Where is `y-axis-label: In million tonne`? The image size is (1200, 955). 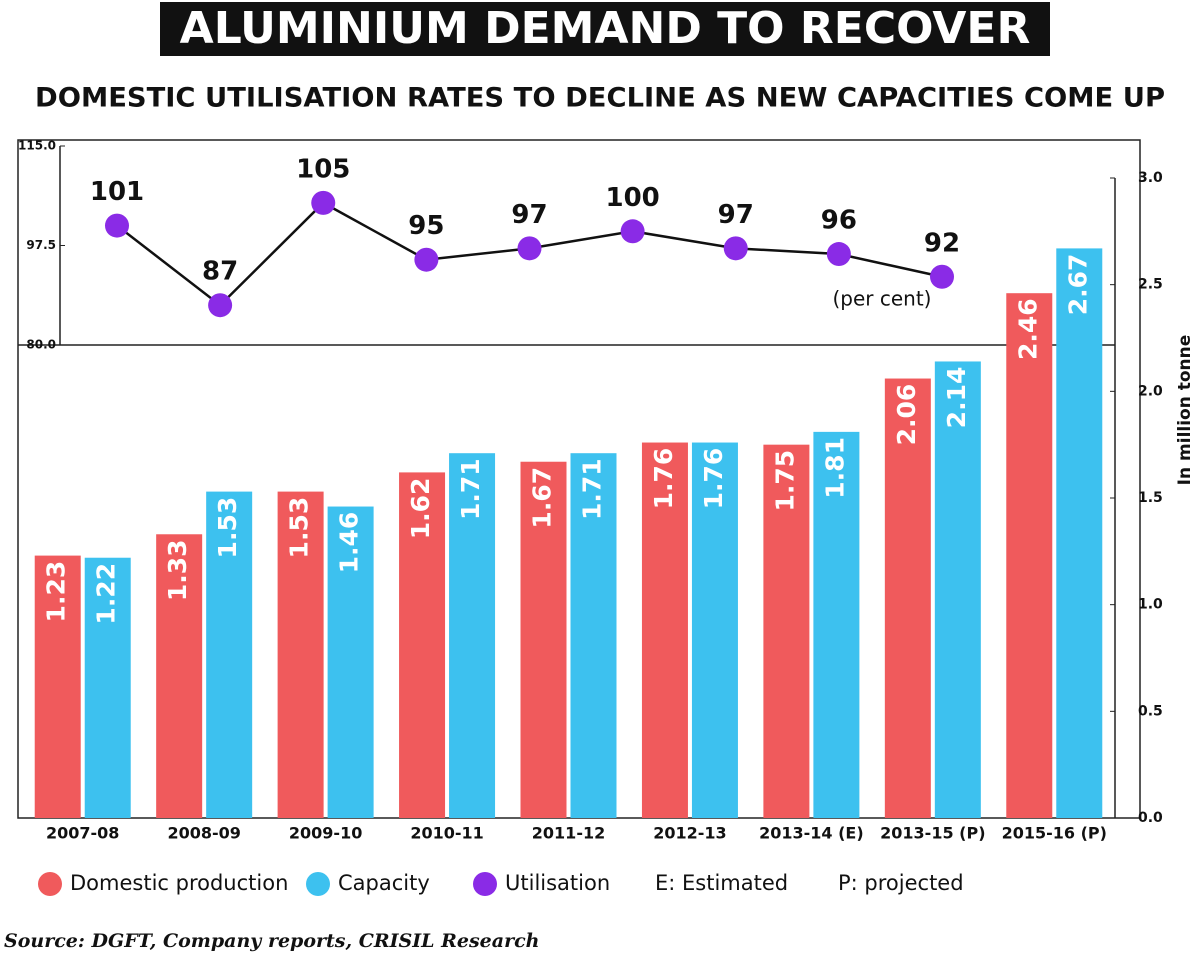 y-axis-label: In million tonne is located at coordinates (1185, 410).